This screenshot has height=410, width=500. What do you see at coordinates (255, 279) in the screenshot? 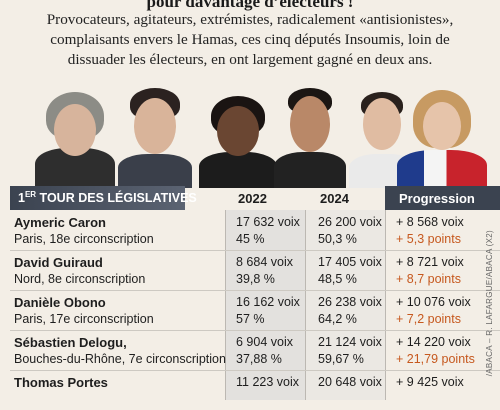
I see `percent-2022: 39,8 %` at bounding box center [255, 279].